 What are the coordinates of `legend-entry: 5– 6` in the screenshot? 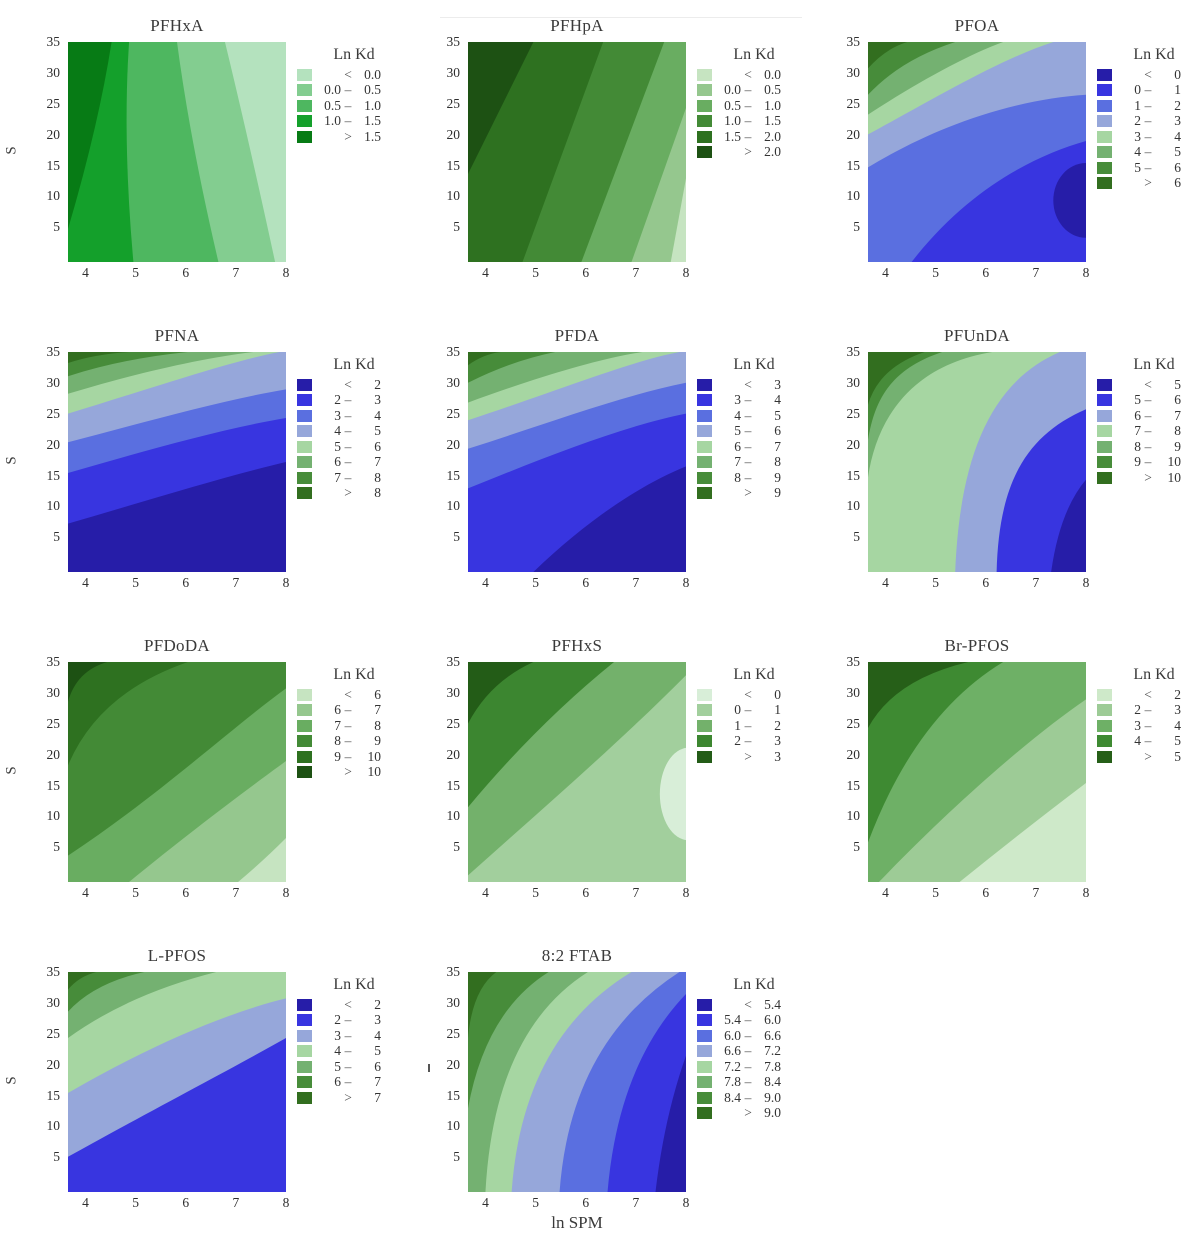 It's located at (1147, 168).